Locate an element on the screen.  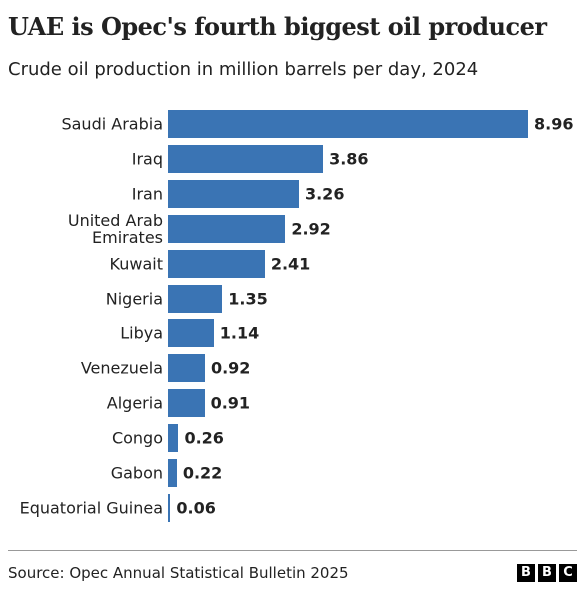
value-label: 0.22 is located at coordinates (202, 473).